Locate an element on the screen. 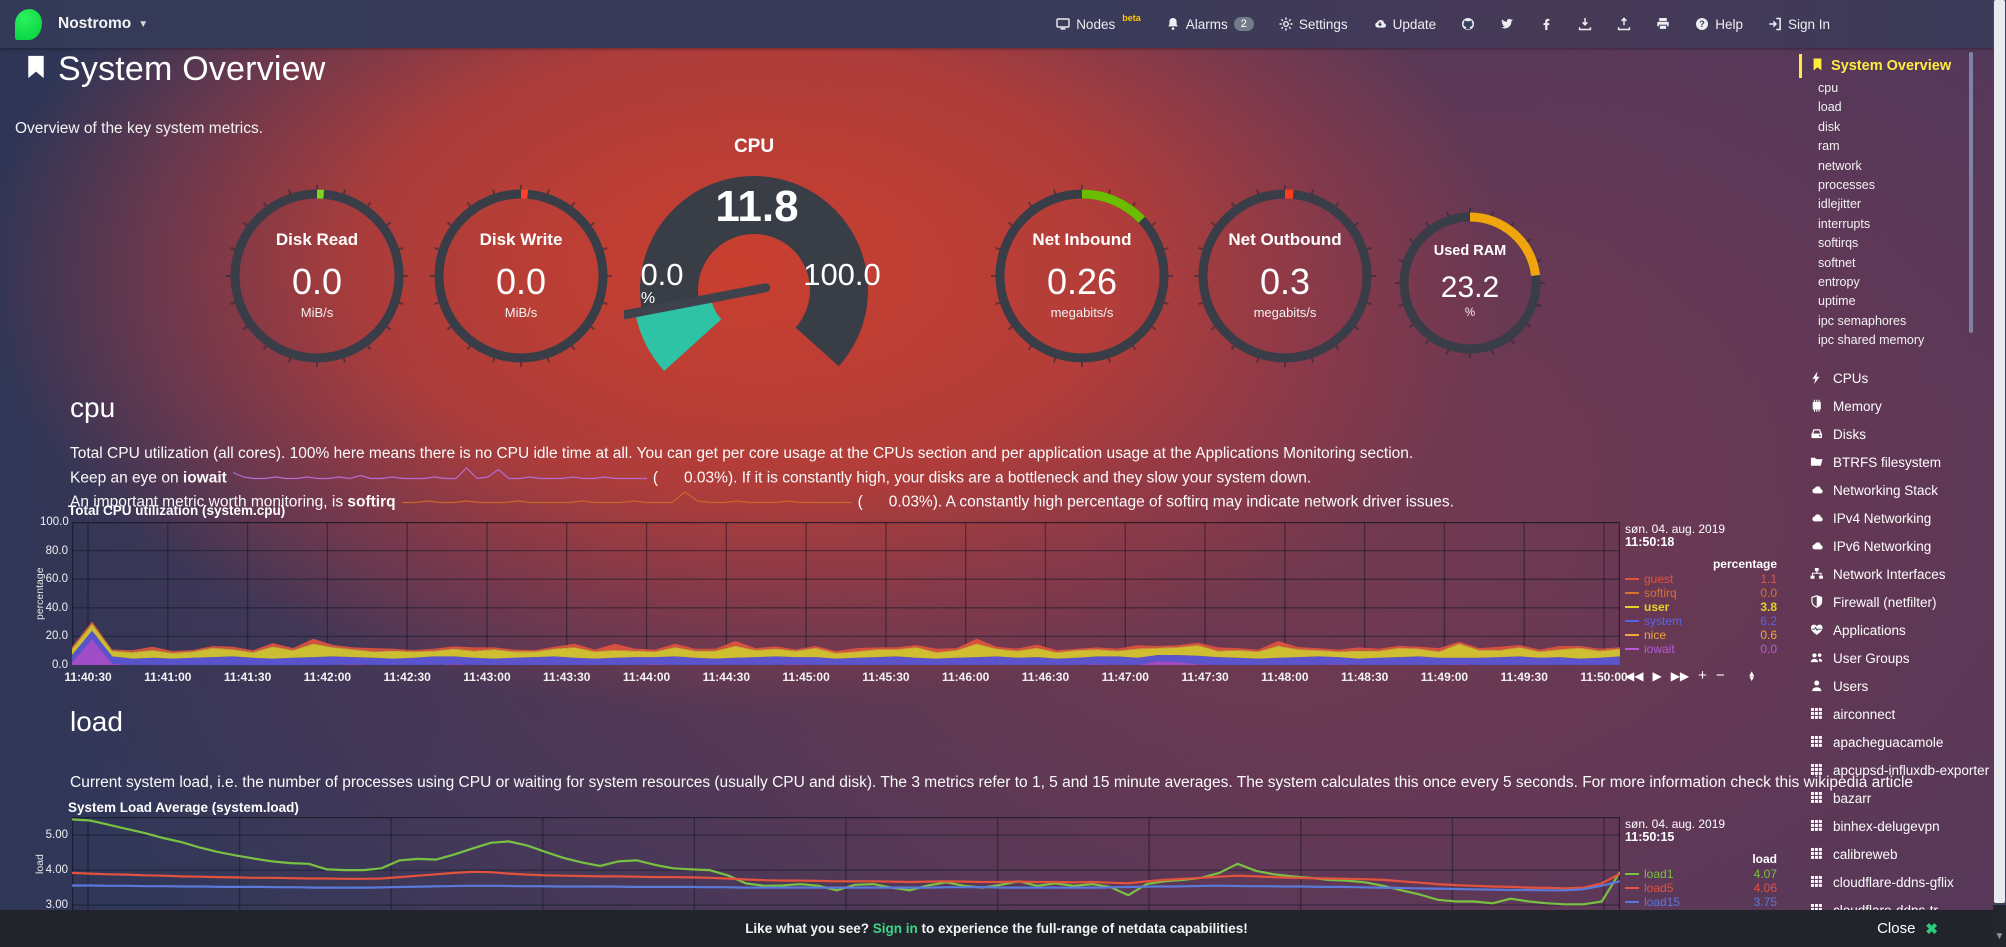  sidebar-item-ipv6-networking: IPv6 Networking is located at coordinates (1900, 547).